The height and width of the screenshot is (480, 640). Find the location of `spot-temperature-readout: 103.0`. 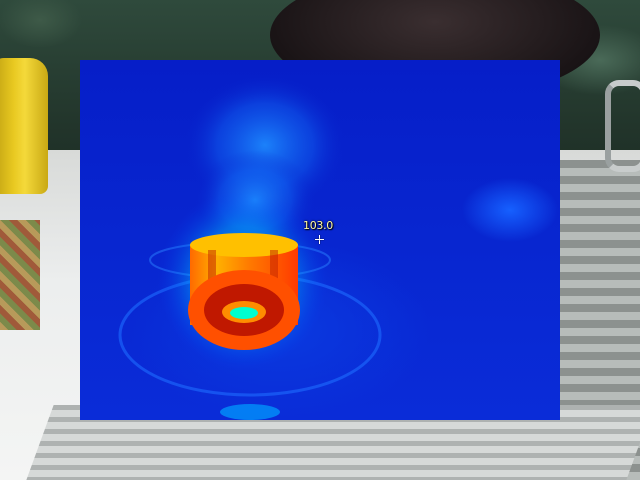

spot-temperature-readout: 103.0 is located at coordinates (318, 225).